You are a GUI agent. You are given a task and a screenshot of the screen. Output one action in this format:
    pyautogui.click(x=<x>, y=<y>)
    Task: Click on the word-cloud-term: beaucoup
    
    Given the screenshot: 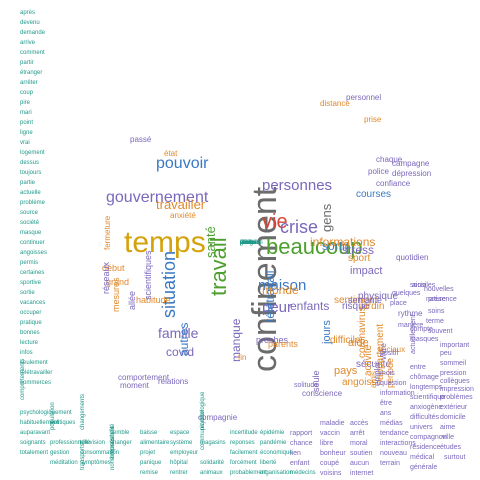 What is the action you would take?
    pyautogui.click(x=314, y=246)
    